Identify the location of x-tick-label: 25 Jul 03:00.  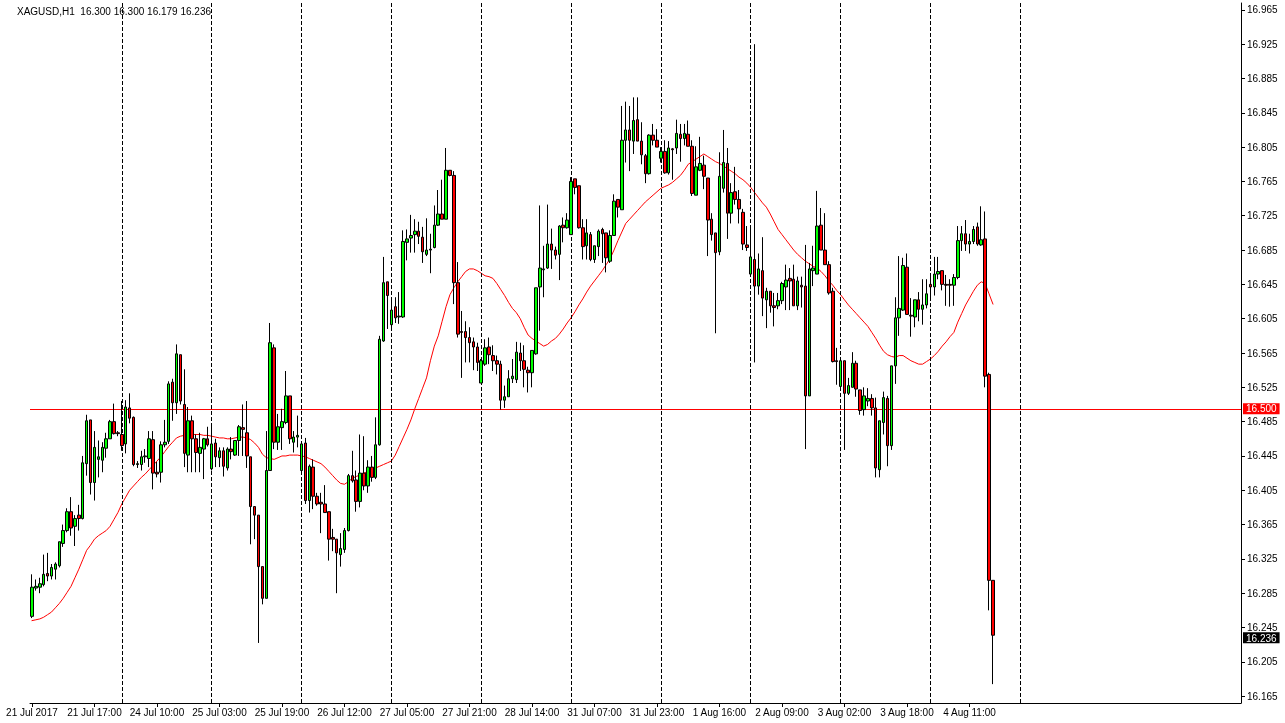
(220, 712).